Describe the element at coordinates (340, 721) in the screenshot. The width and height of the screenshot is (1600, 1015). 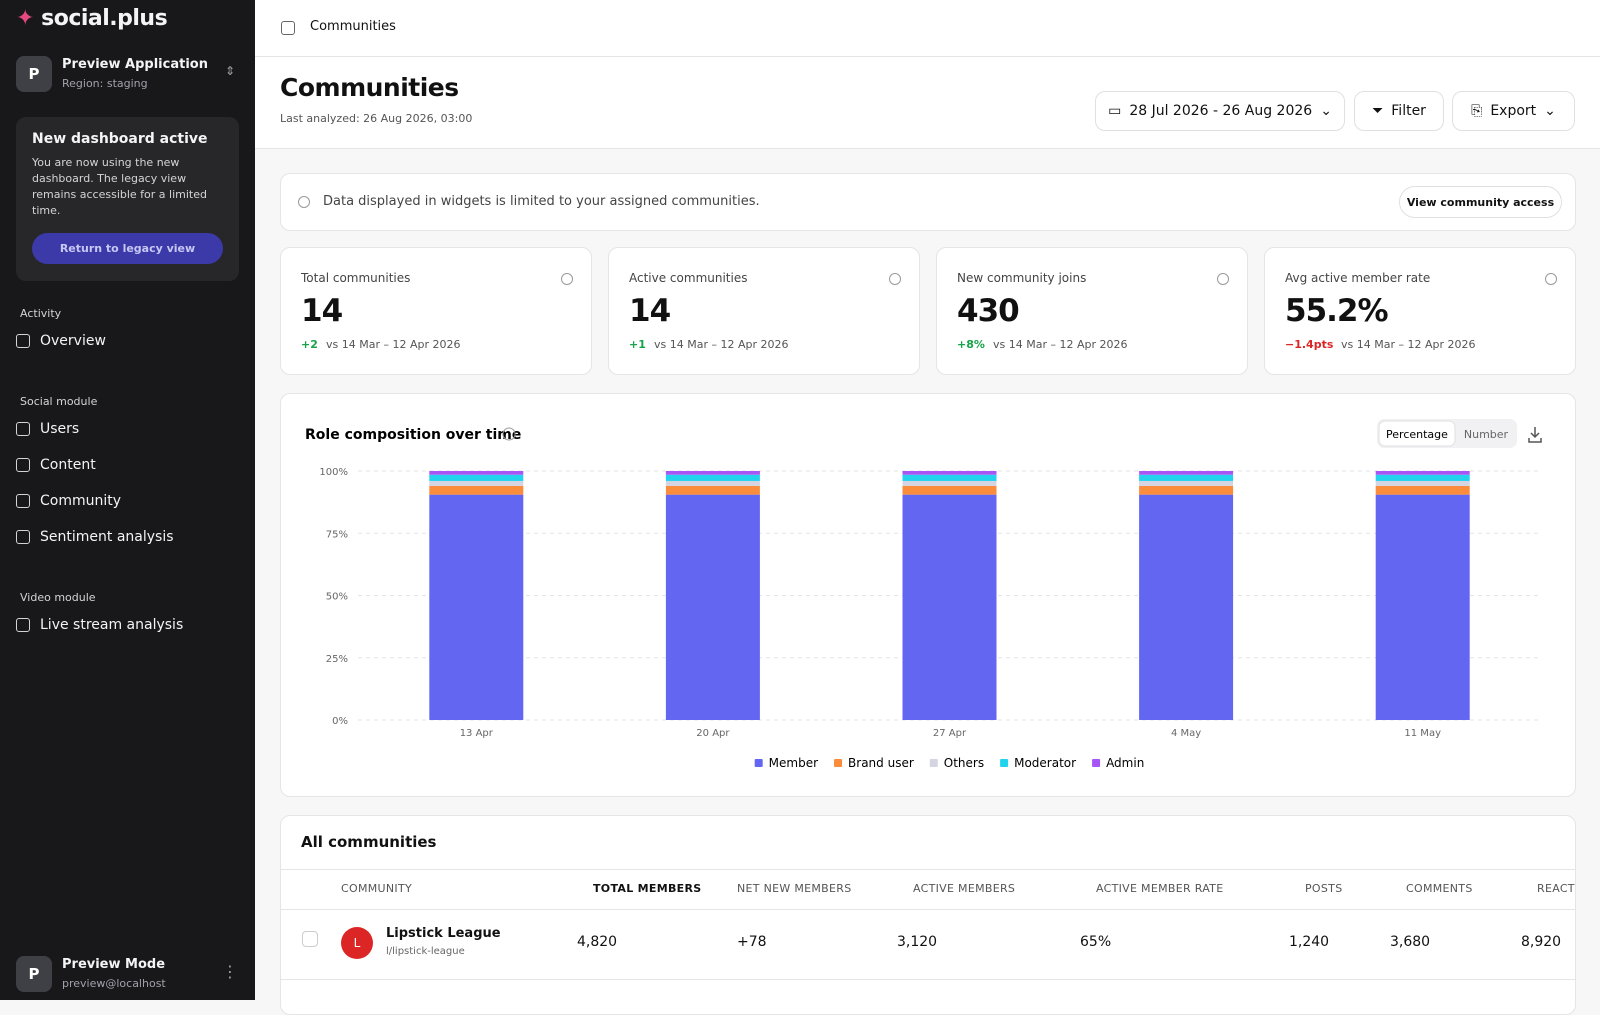
I see `y-tick-label: 0%` at that location.